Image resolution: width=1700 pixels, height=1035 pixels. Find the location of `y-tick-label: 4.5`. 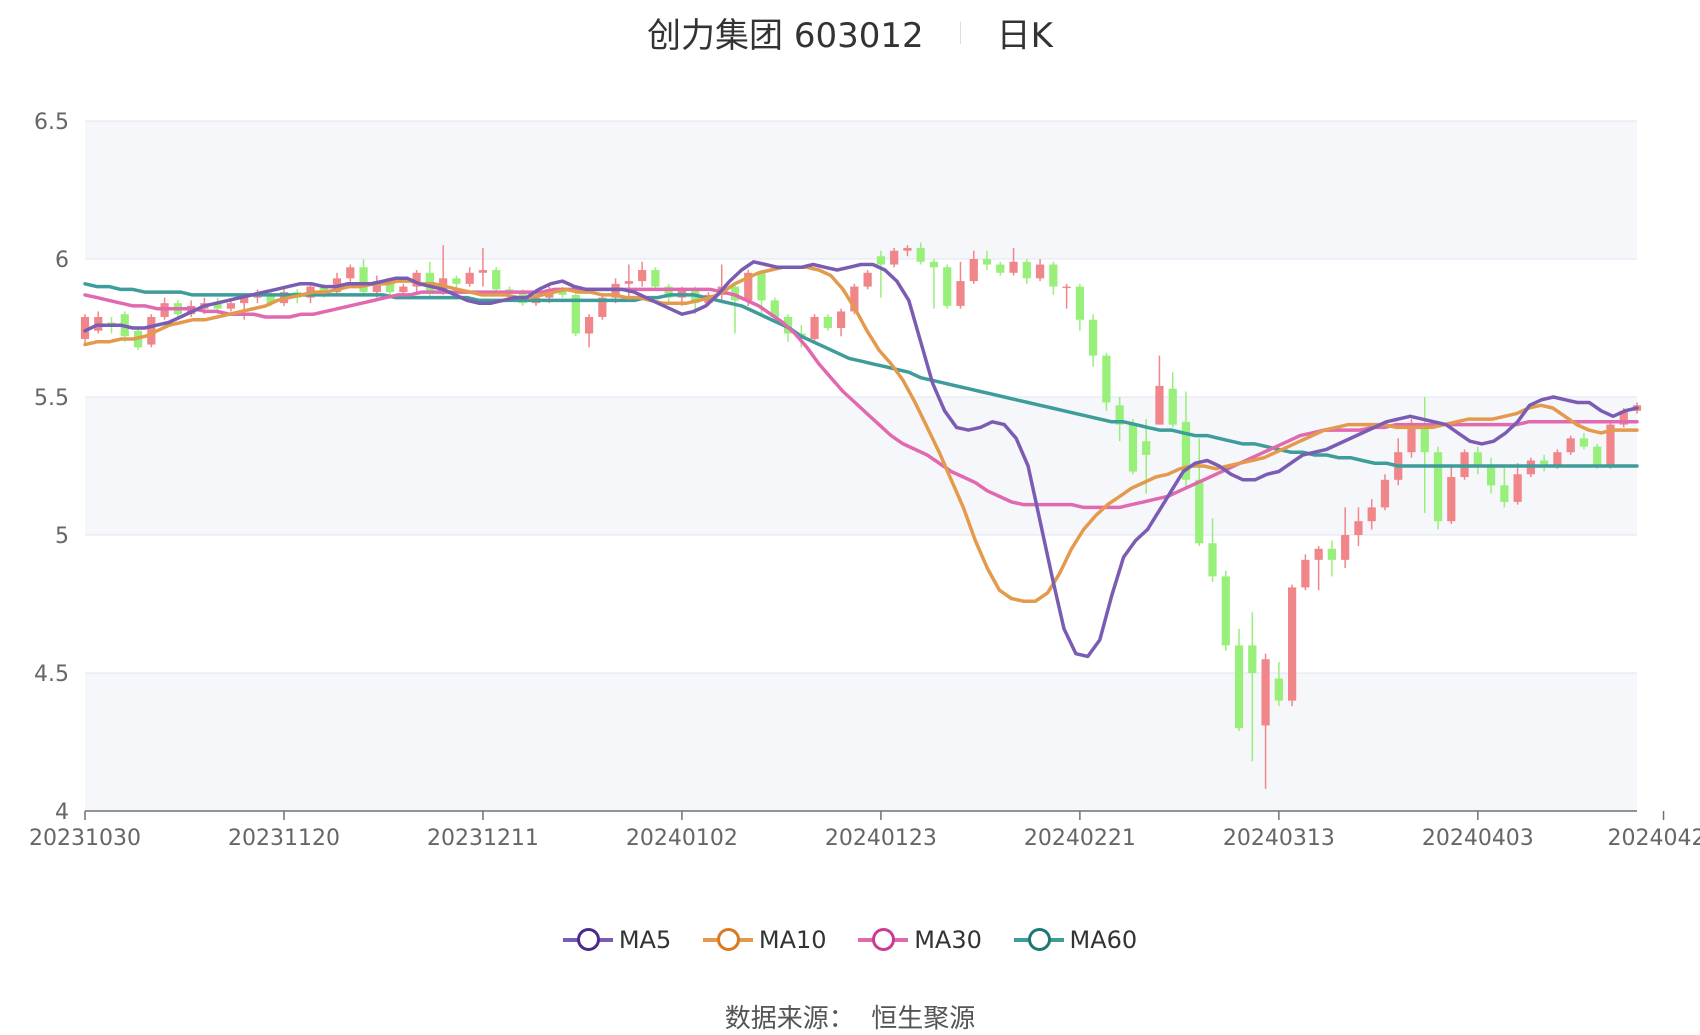

y-tick-label: 4.5 is located at coordinates (51, 674).